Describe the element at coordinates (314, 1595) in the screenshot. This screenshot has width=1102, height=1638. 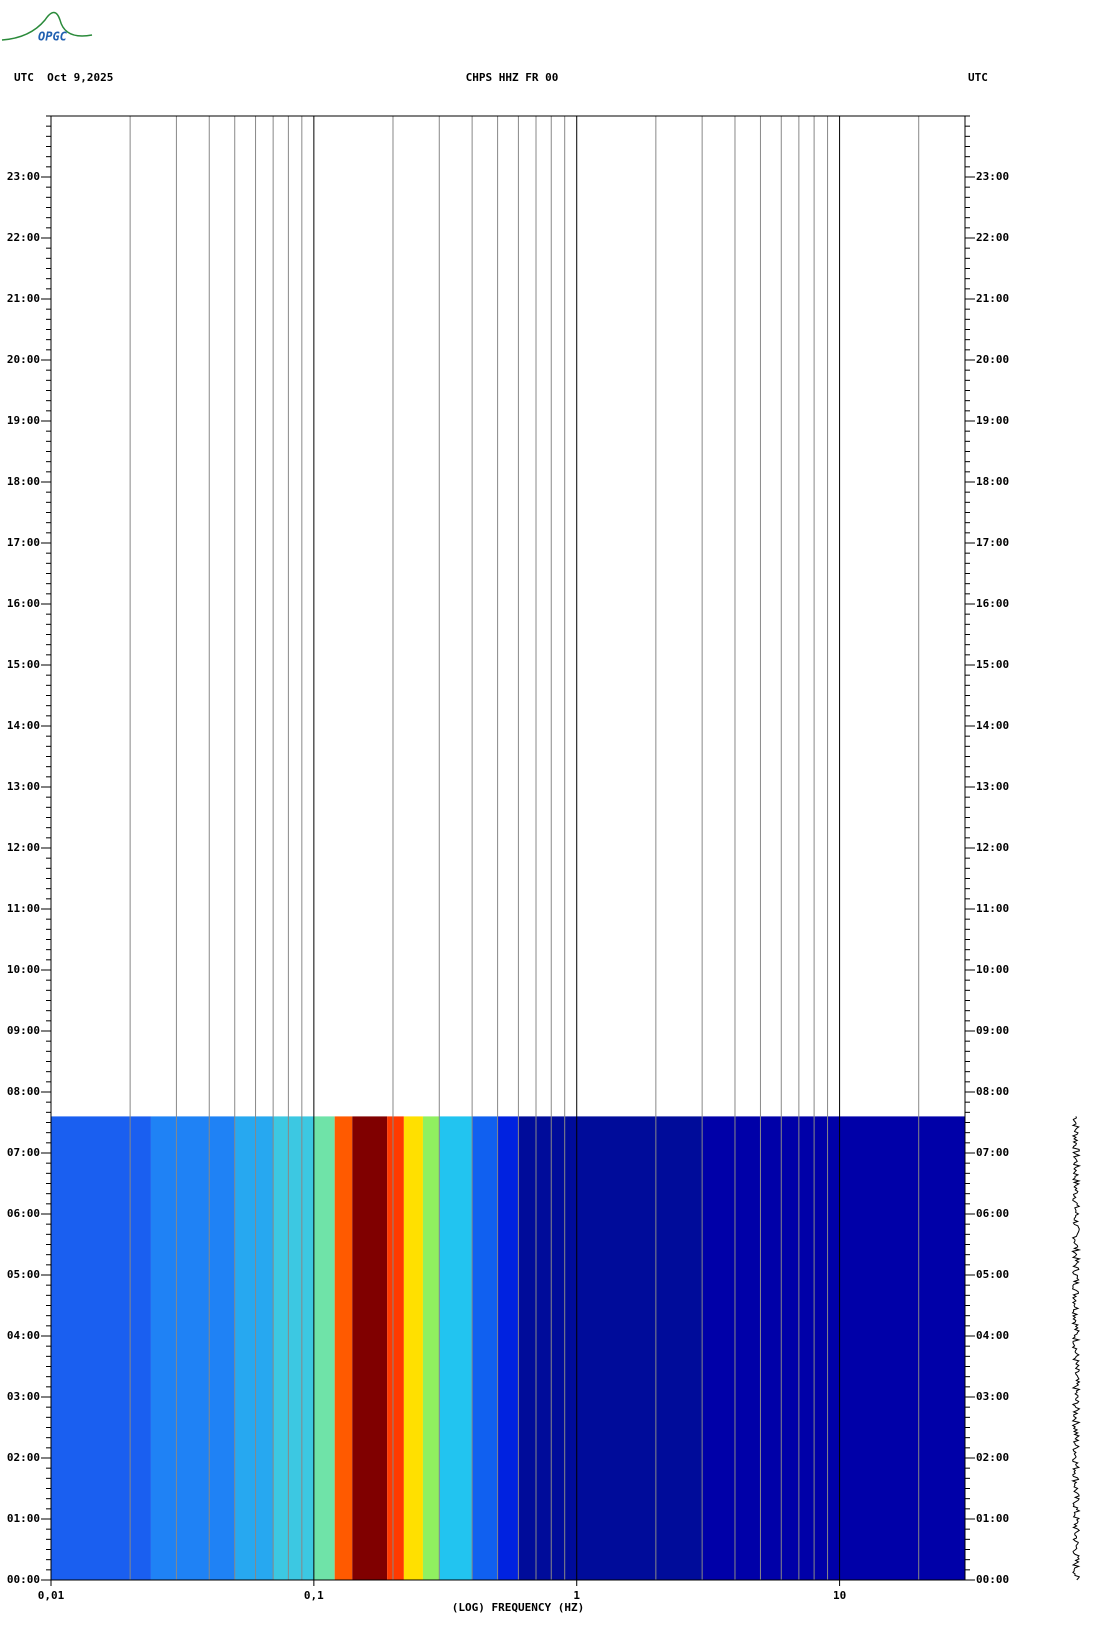
I see `x-tick-label: 0,1` at that location.